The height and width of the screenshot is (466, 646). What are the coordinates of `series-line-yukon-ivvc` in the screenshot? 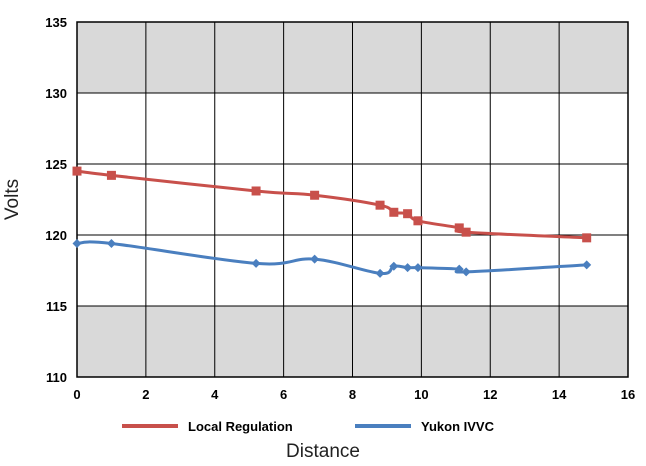 It's located at (331, 257).